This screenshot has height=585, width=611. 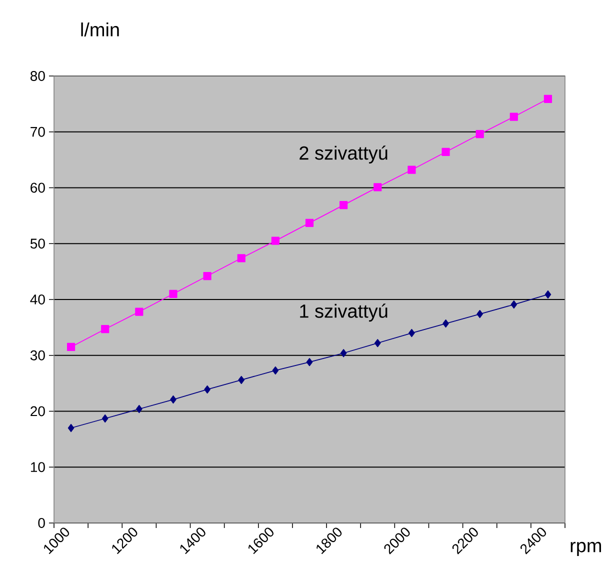 What do you see at coordinates (37, 467) in the screenshot?
I see `y-tick-label: 10` at bounding box center [37, 467].